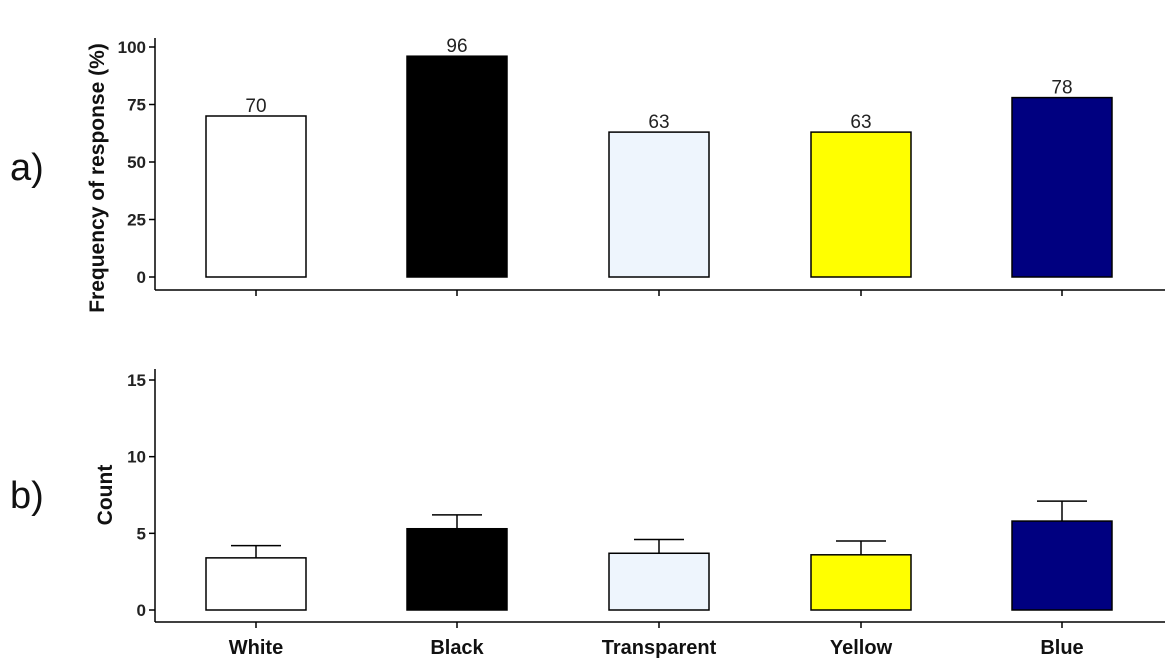 This screenshot has height=660, width=1171. I want to click on data-label: 70, so click(255, 106).